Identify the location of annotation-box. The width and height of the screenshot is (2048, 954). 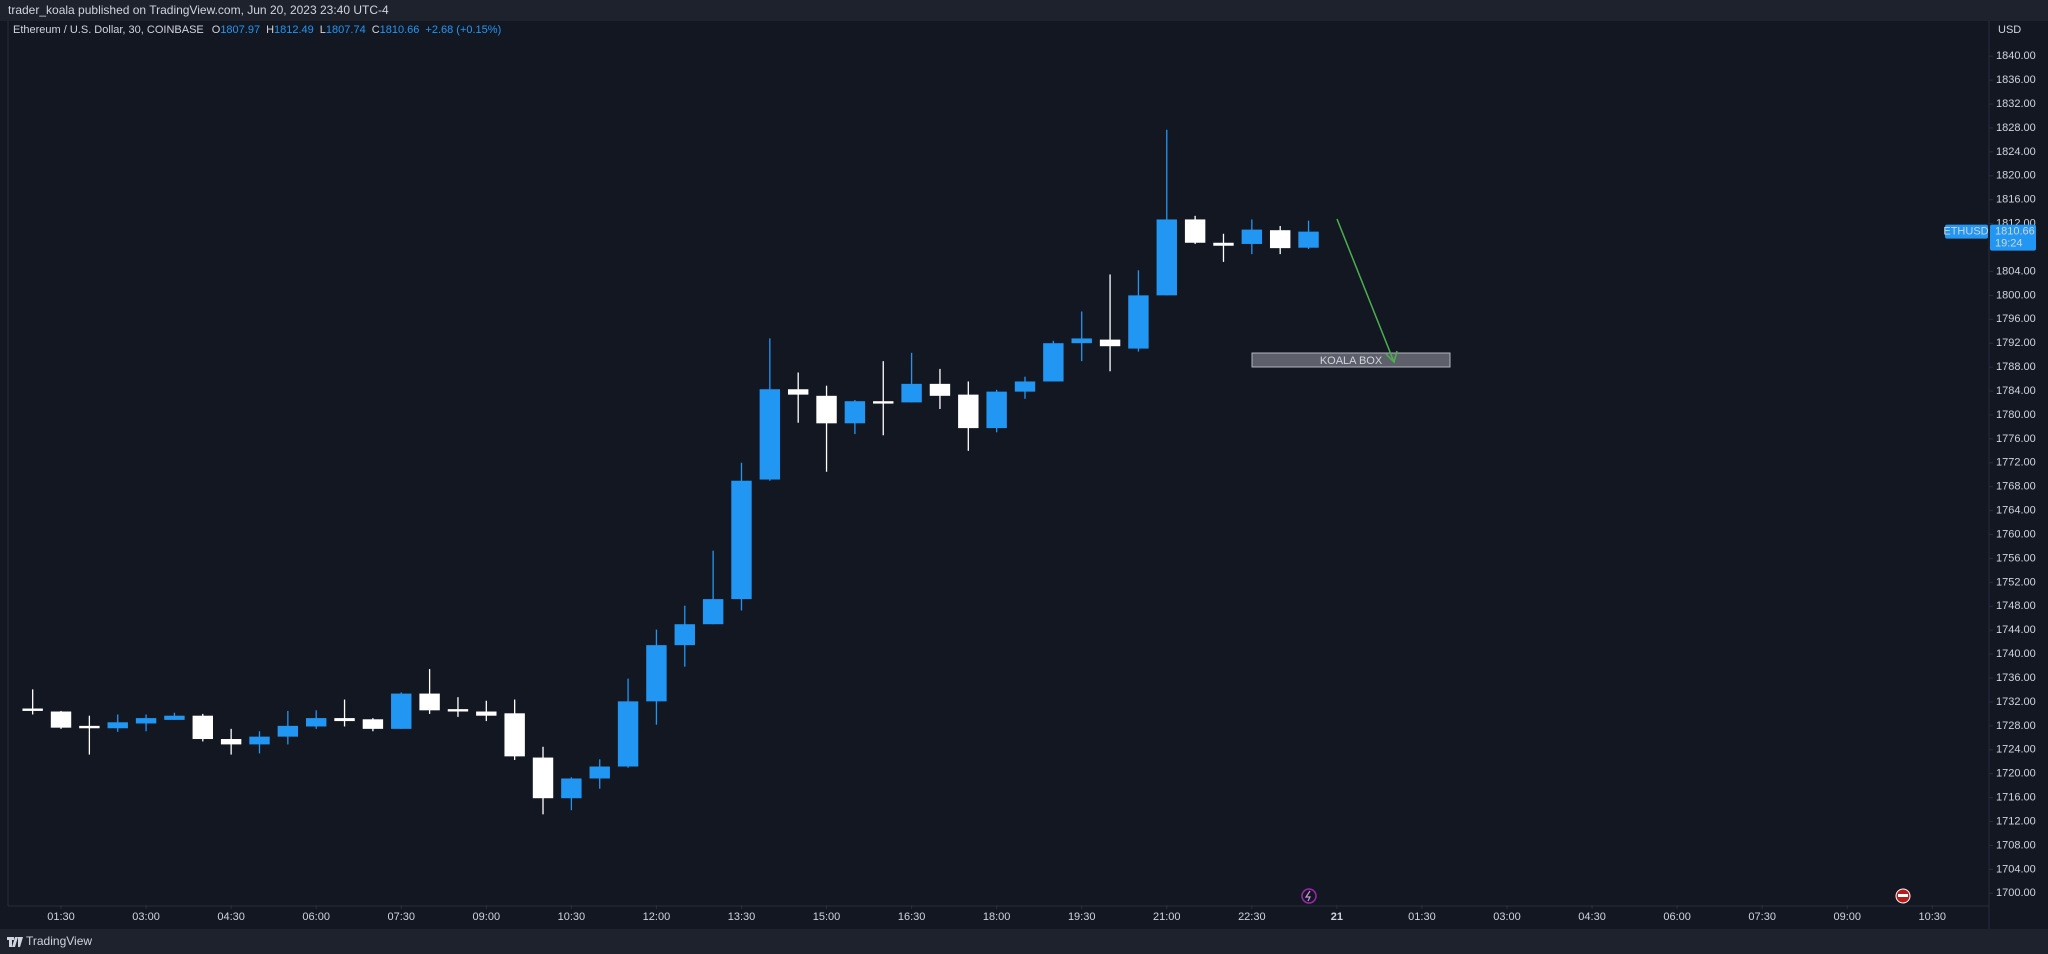
(1351, 360).